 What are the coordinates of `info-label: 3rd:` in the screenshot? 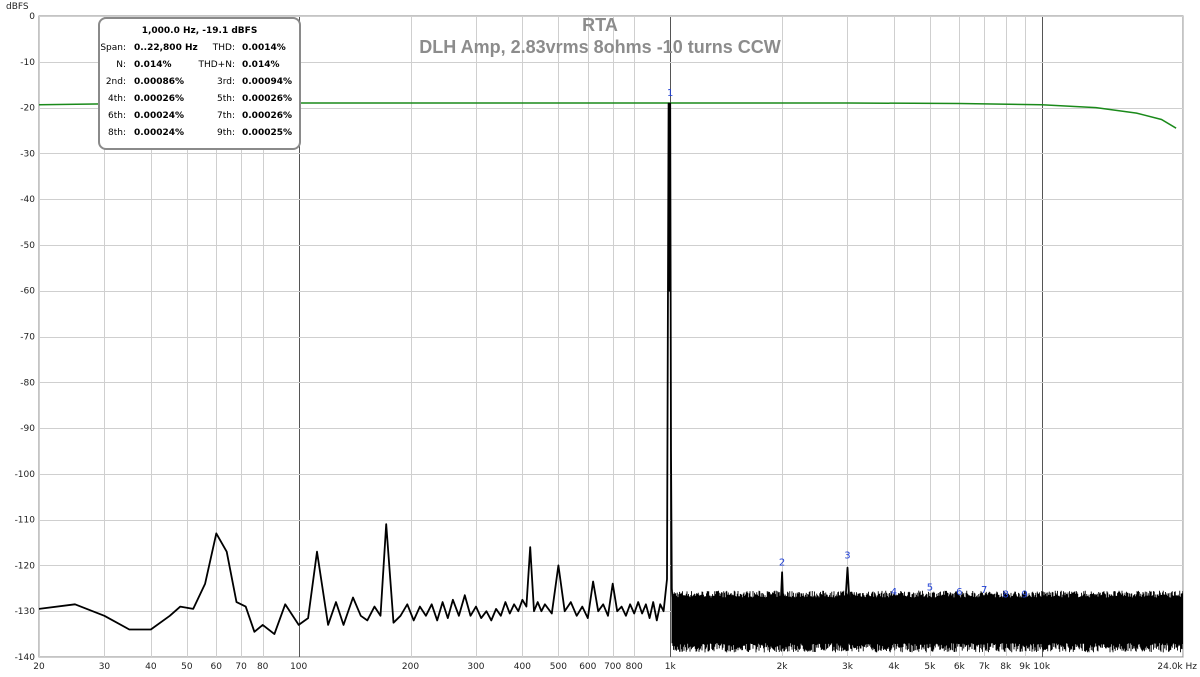 It's located at (225, 82).